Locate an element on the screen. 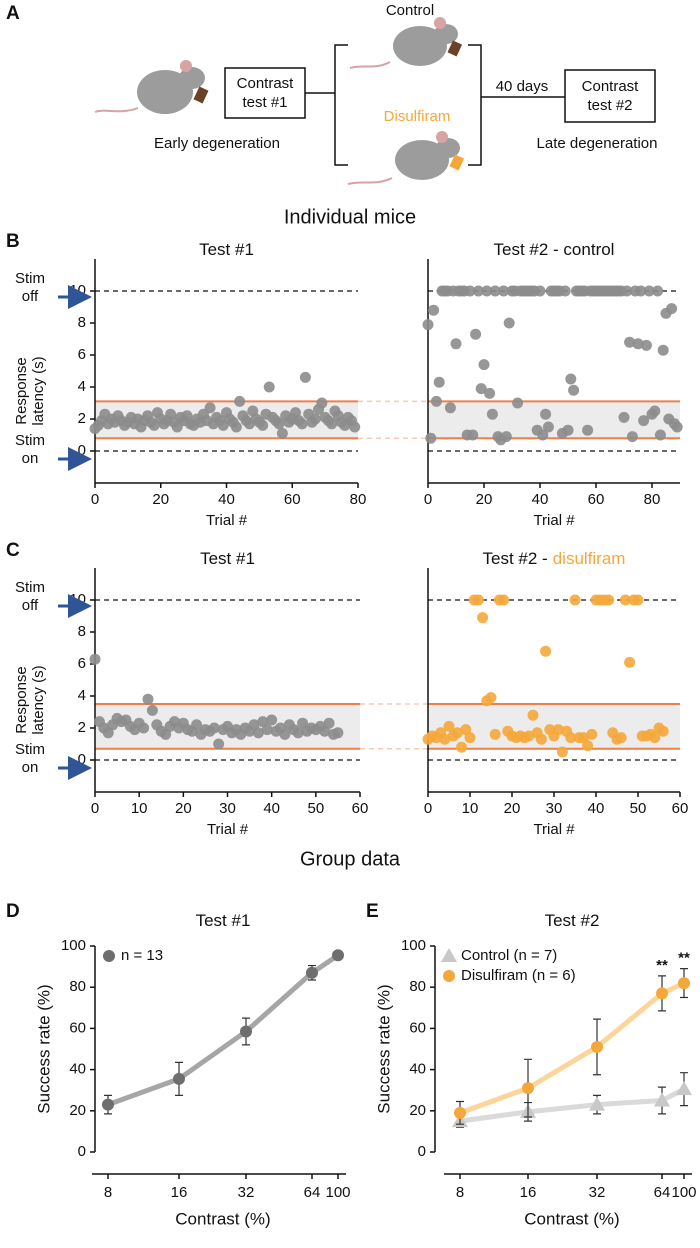  y-axis-label: latency (s) is located at coordinates (38, 699).